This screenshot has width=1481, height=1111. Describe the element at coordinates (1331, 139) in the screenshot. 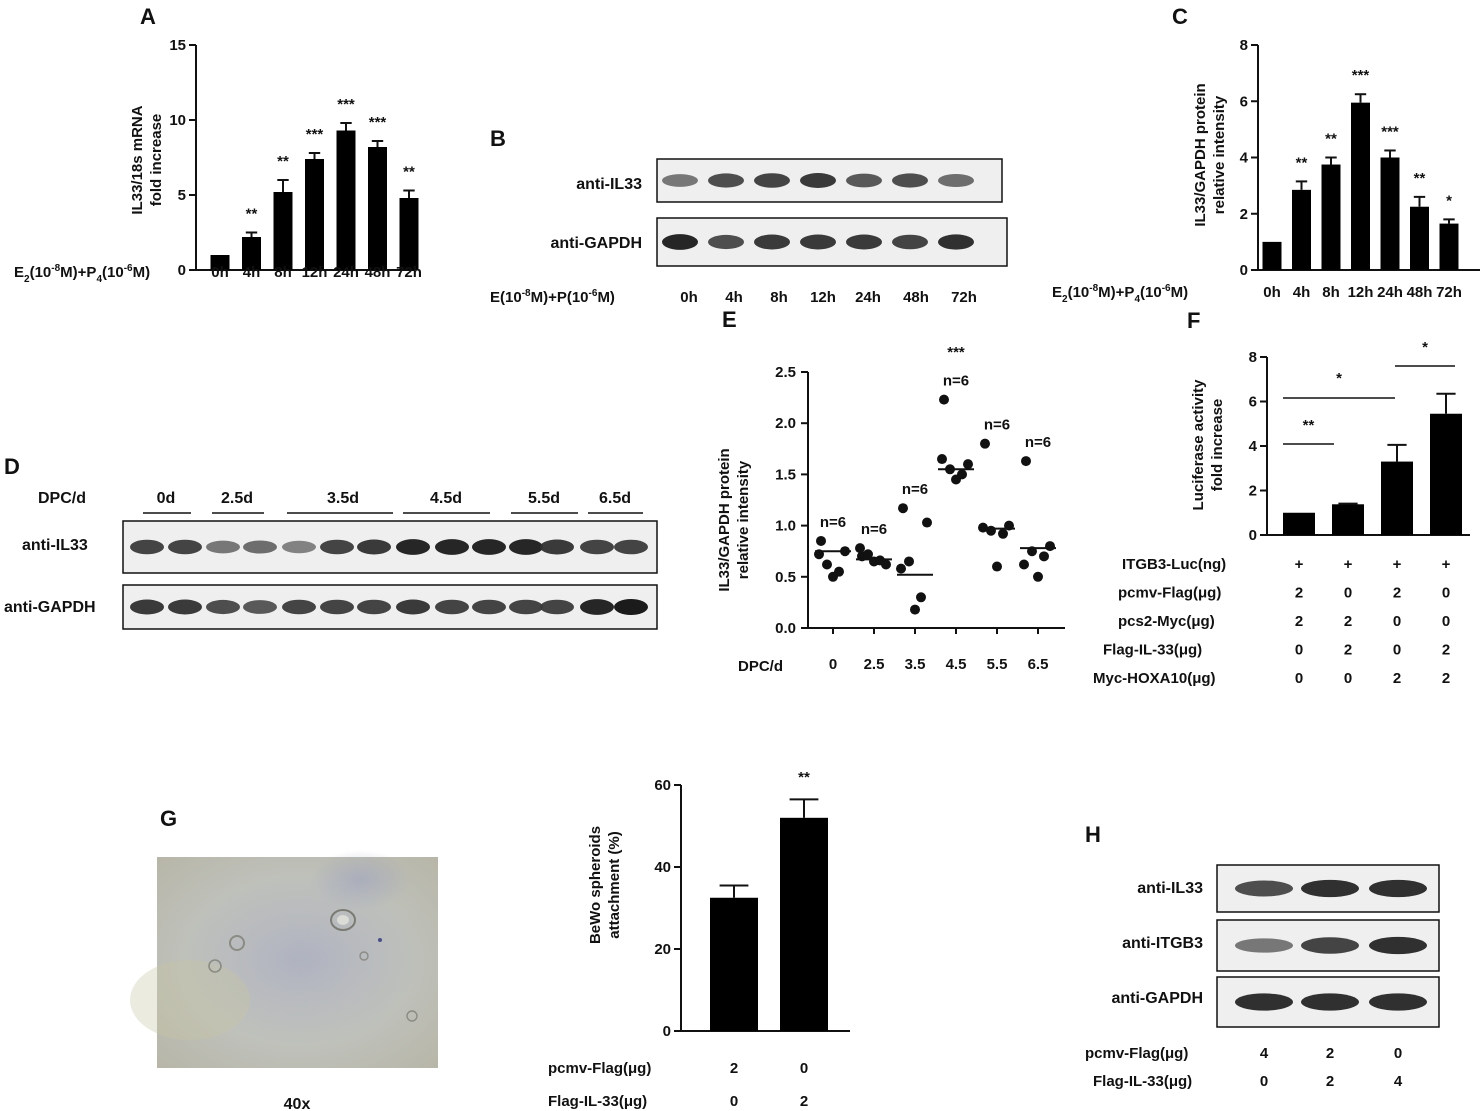

I see `significance-stars: **` at that location.